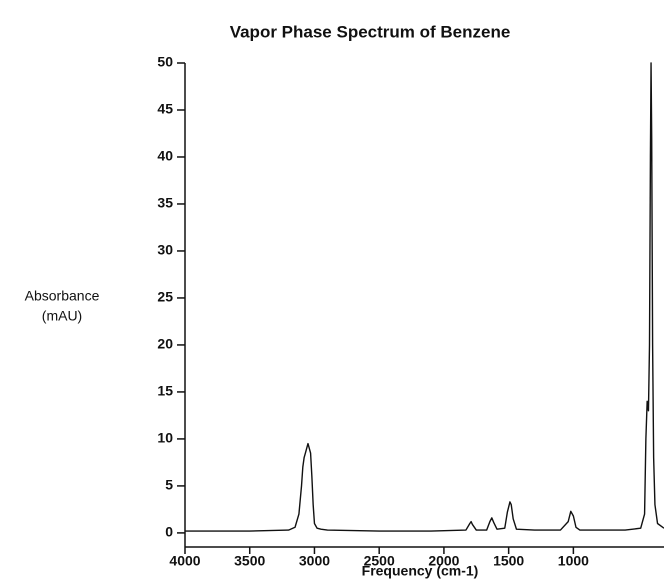 Image resolution: width=664 pixels, height=583 pixels. I want to click on y-axis-label: Absorbance, so click(62, 296).